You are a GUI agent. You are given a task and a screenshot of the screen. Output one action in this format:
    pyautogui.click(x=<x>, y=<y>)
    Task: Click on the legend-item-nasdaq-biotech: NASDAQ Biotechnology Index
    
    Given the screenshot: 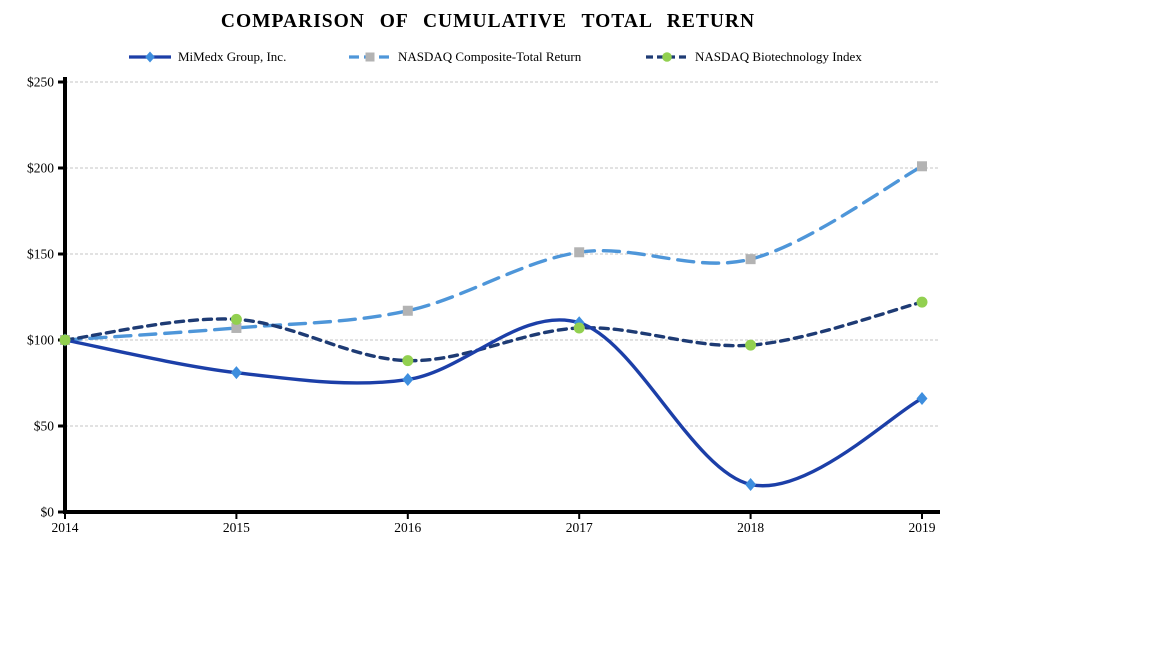 What is the action you would take?
    pyautogui.click(x=753, y=57)
    